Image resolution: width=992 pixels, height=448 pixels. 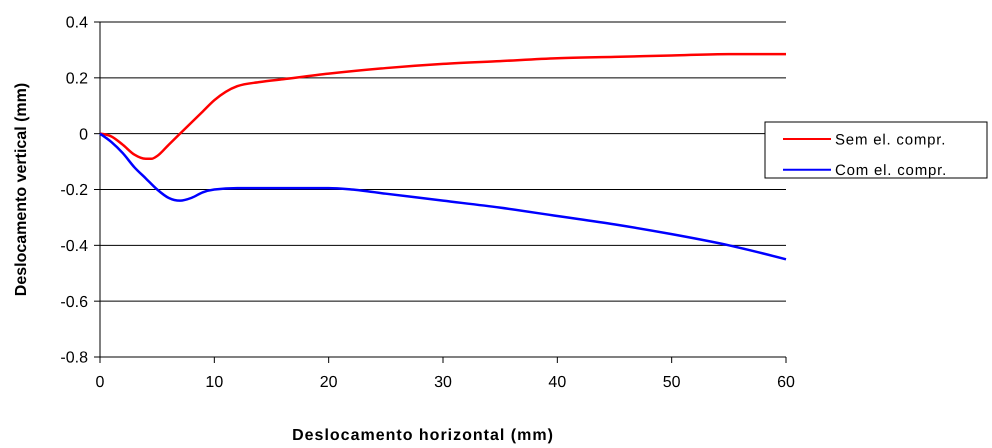 What do you see at coordinates (77, 79) in the screenshot?
I see `y-tick-label: 0.2` at bounding box center [77, 79].